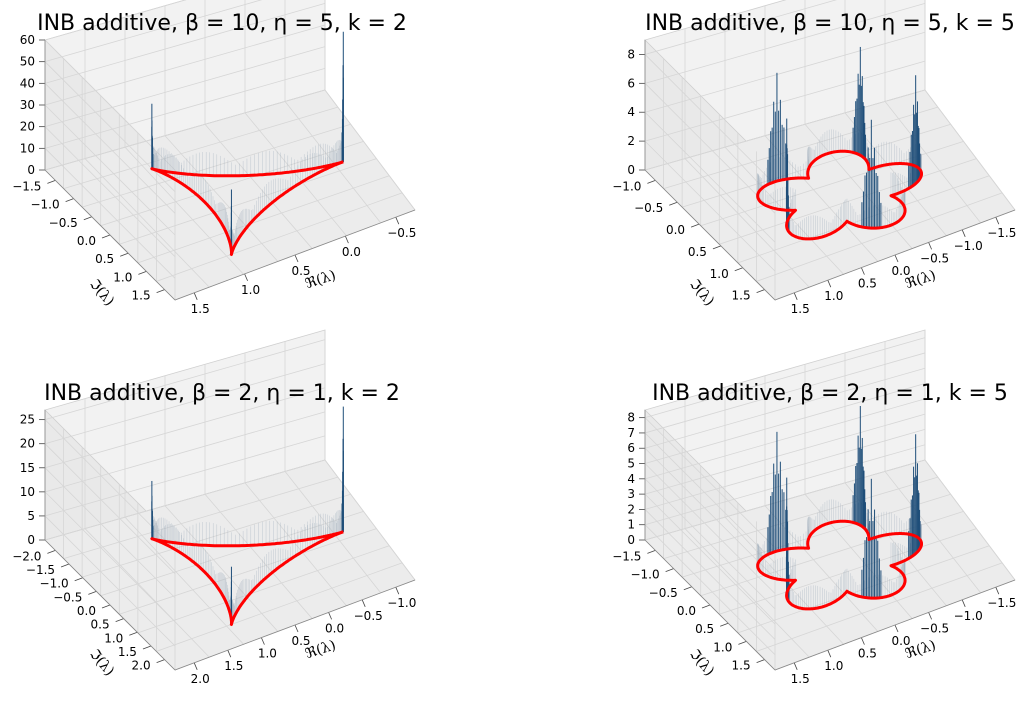  Describe the element at coordinates (31, 540) in the screenshot. I see `z-tick-label: 0` at that location.